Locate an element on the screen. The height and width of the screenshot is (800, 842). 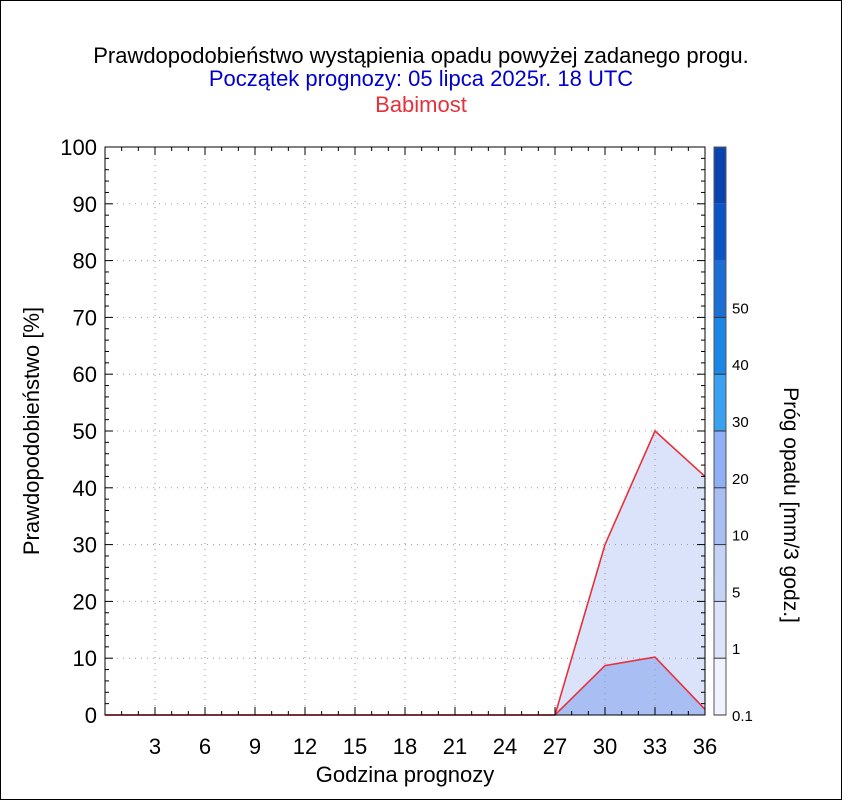
colorbar-tick-label: 5 is located at coordinates (736, 592).